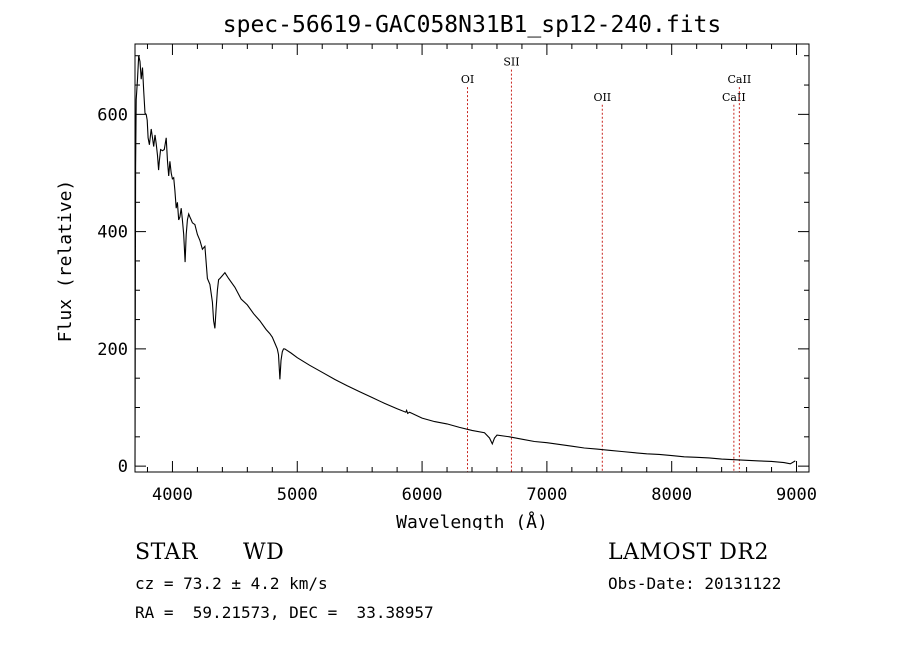  What do you see at coordinates (112, 233) in the screenshot?
I see `y-tick-label: 400` at bounding box center [112, 233].